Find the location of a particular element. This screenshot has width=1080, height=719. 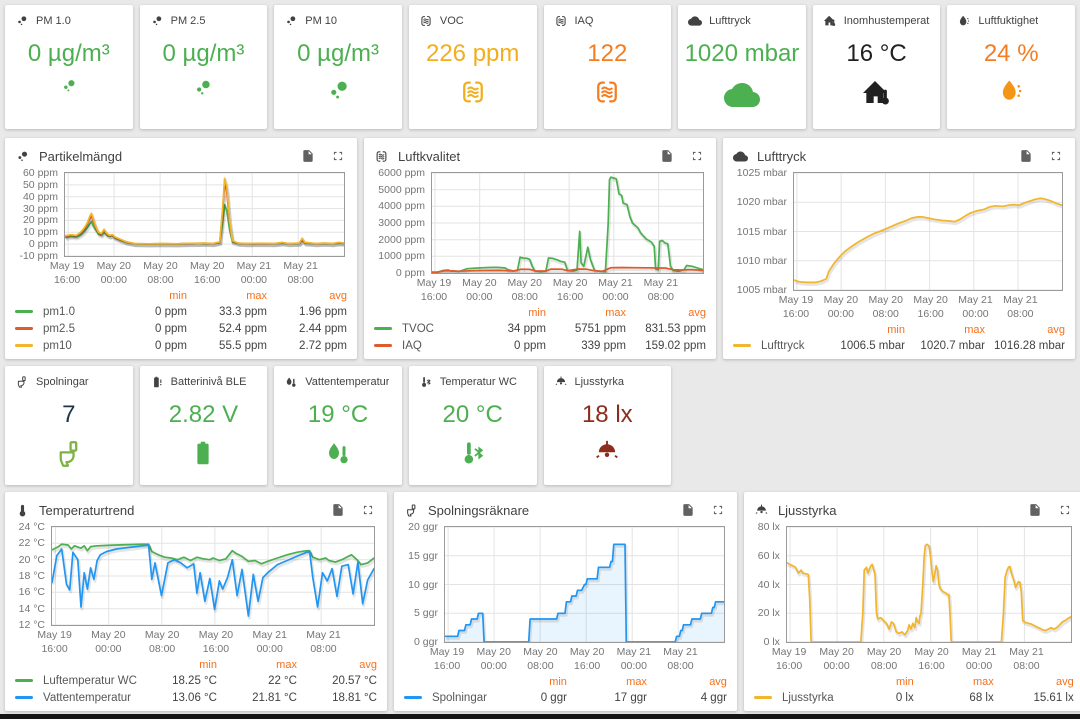

y-axis-label: 15 ggr is located at coordinates (423, 555).